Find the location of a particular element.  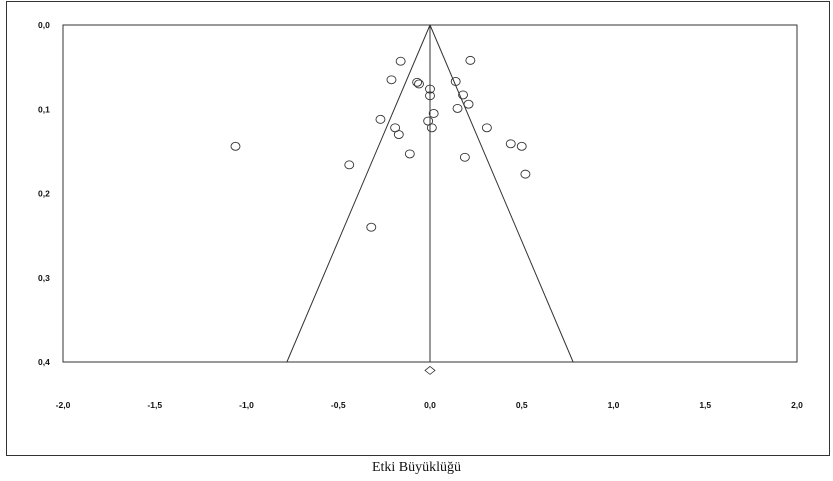

x-tick-label: 0,0 is located at coordinates (430, 405).